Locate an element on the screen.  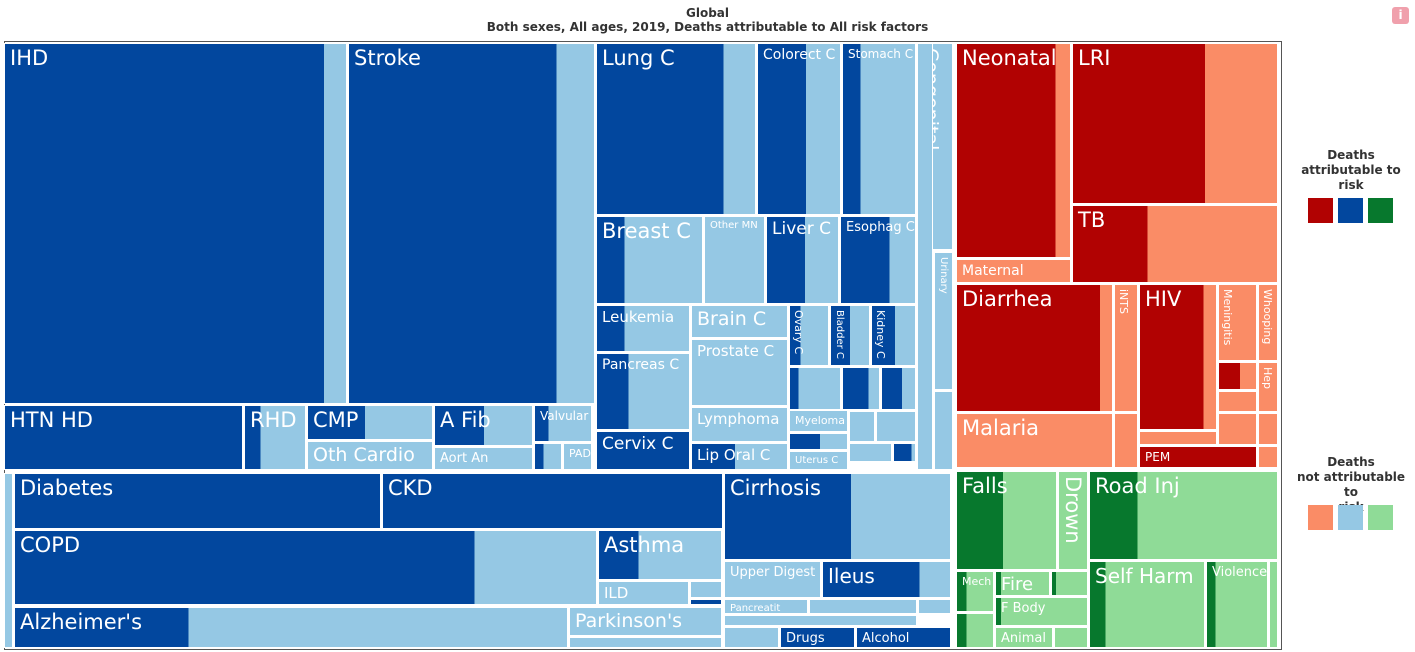
cell-m2 is located at coordinates (861, 388).